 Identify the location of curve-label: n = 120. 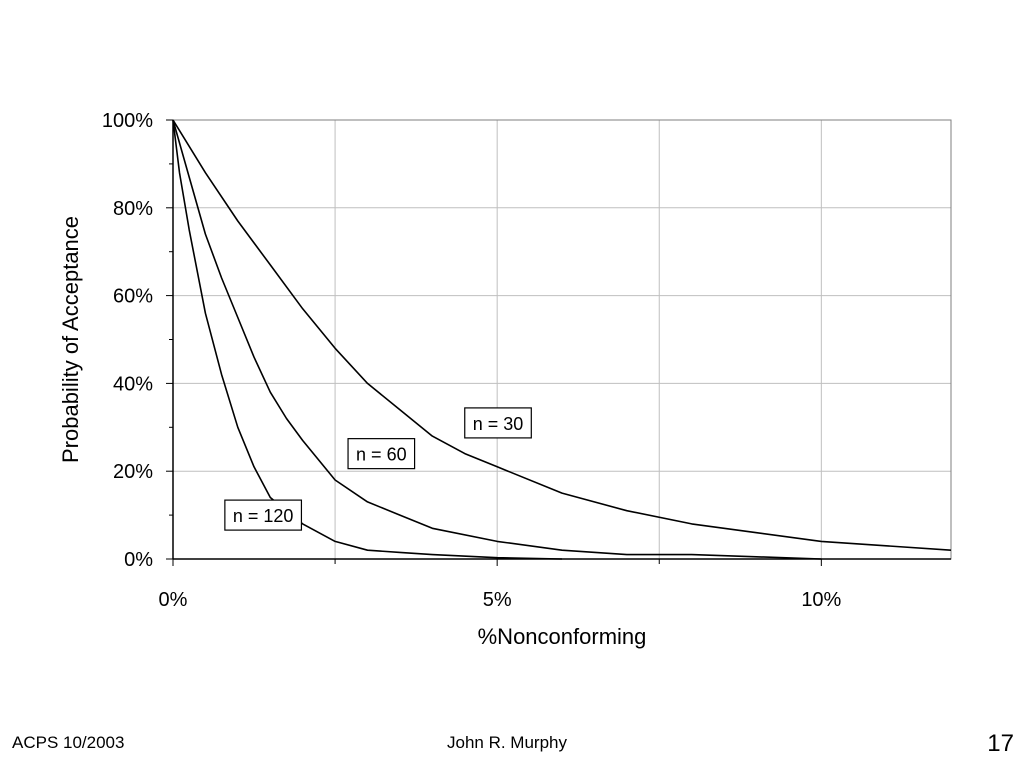
(263, 515).